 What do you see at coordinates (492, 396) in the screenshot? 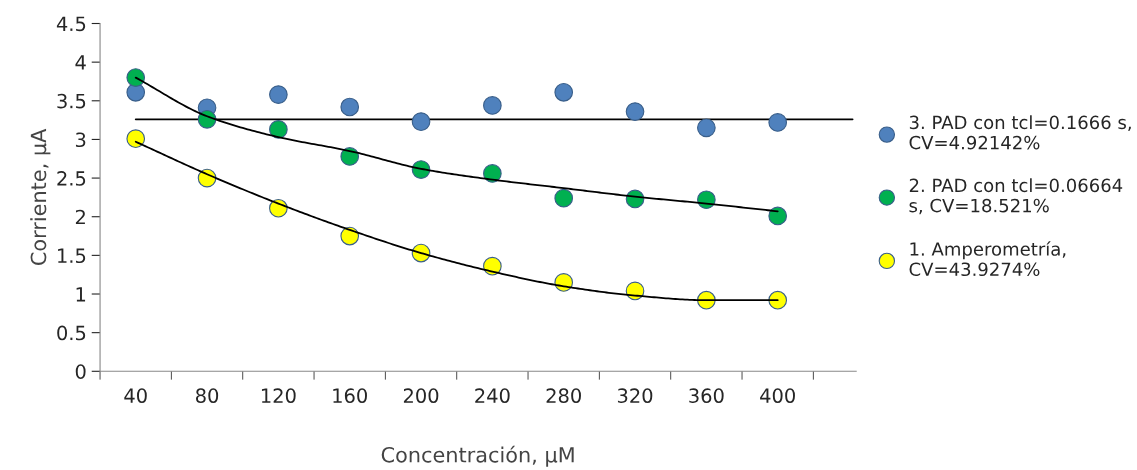
I see `x-tick-label: 240` at bounding box center [492, 396].